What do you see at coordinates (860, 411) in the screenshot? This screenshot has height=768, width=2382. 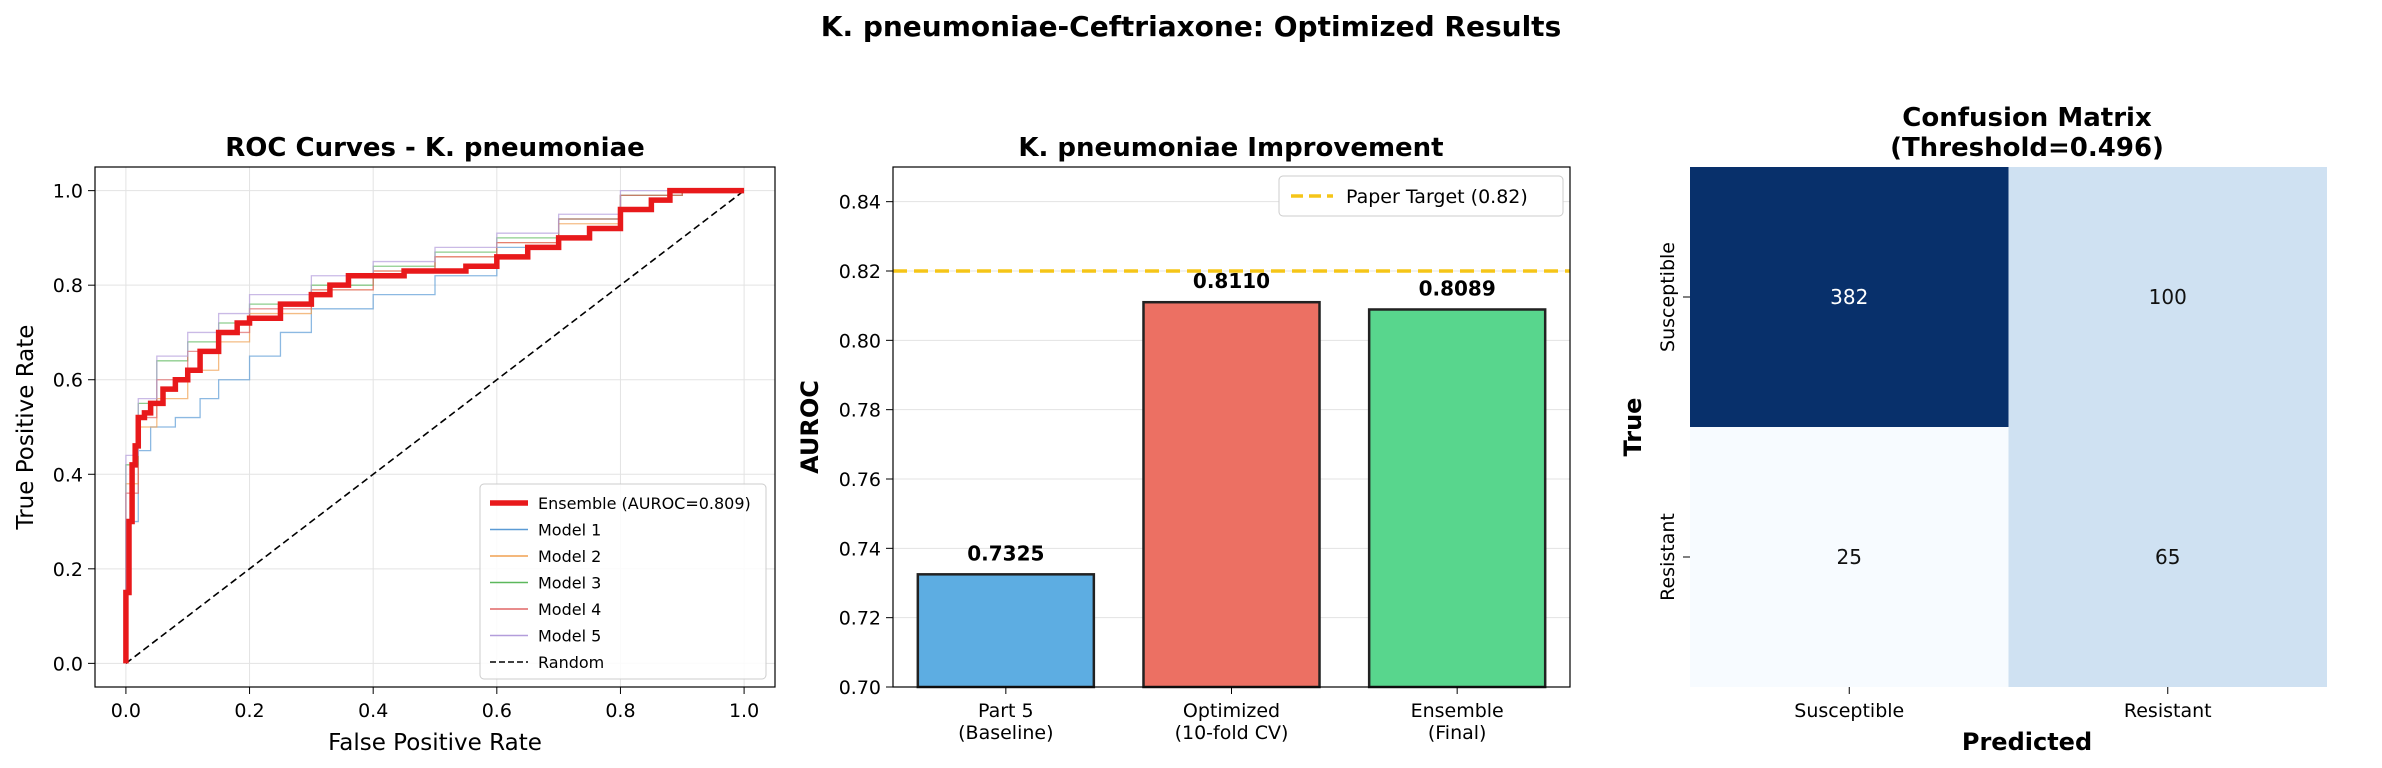 I see `bar-ytick-label: 0.78` at bounding box center [860, 411].